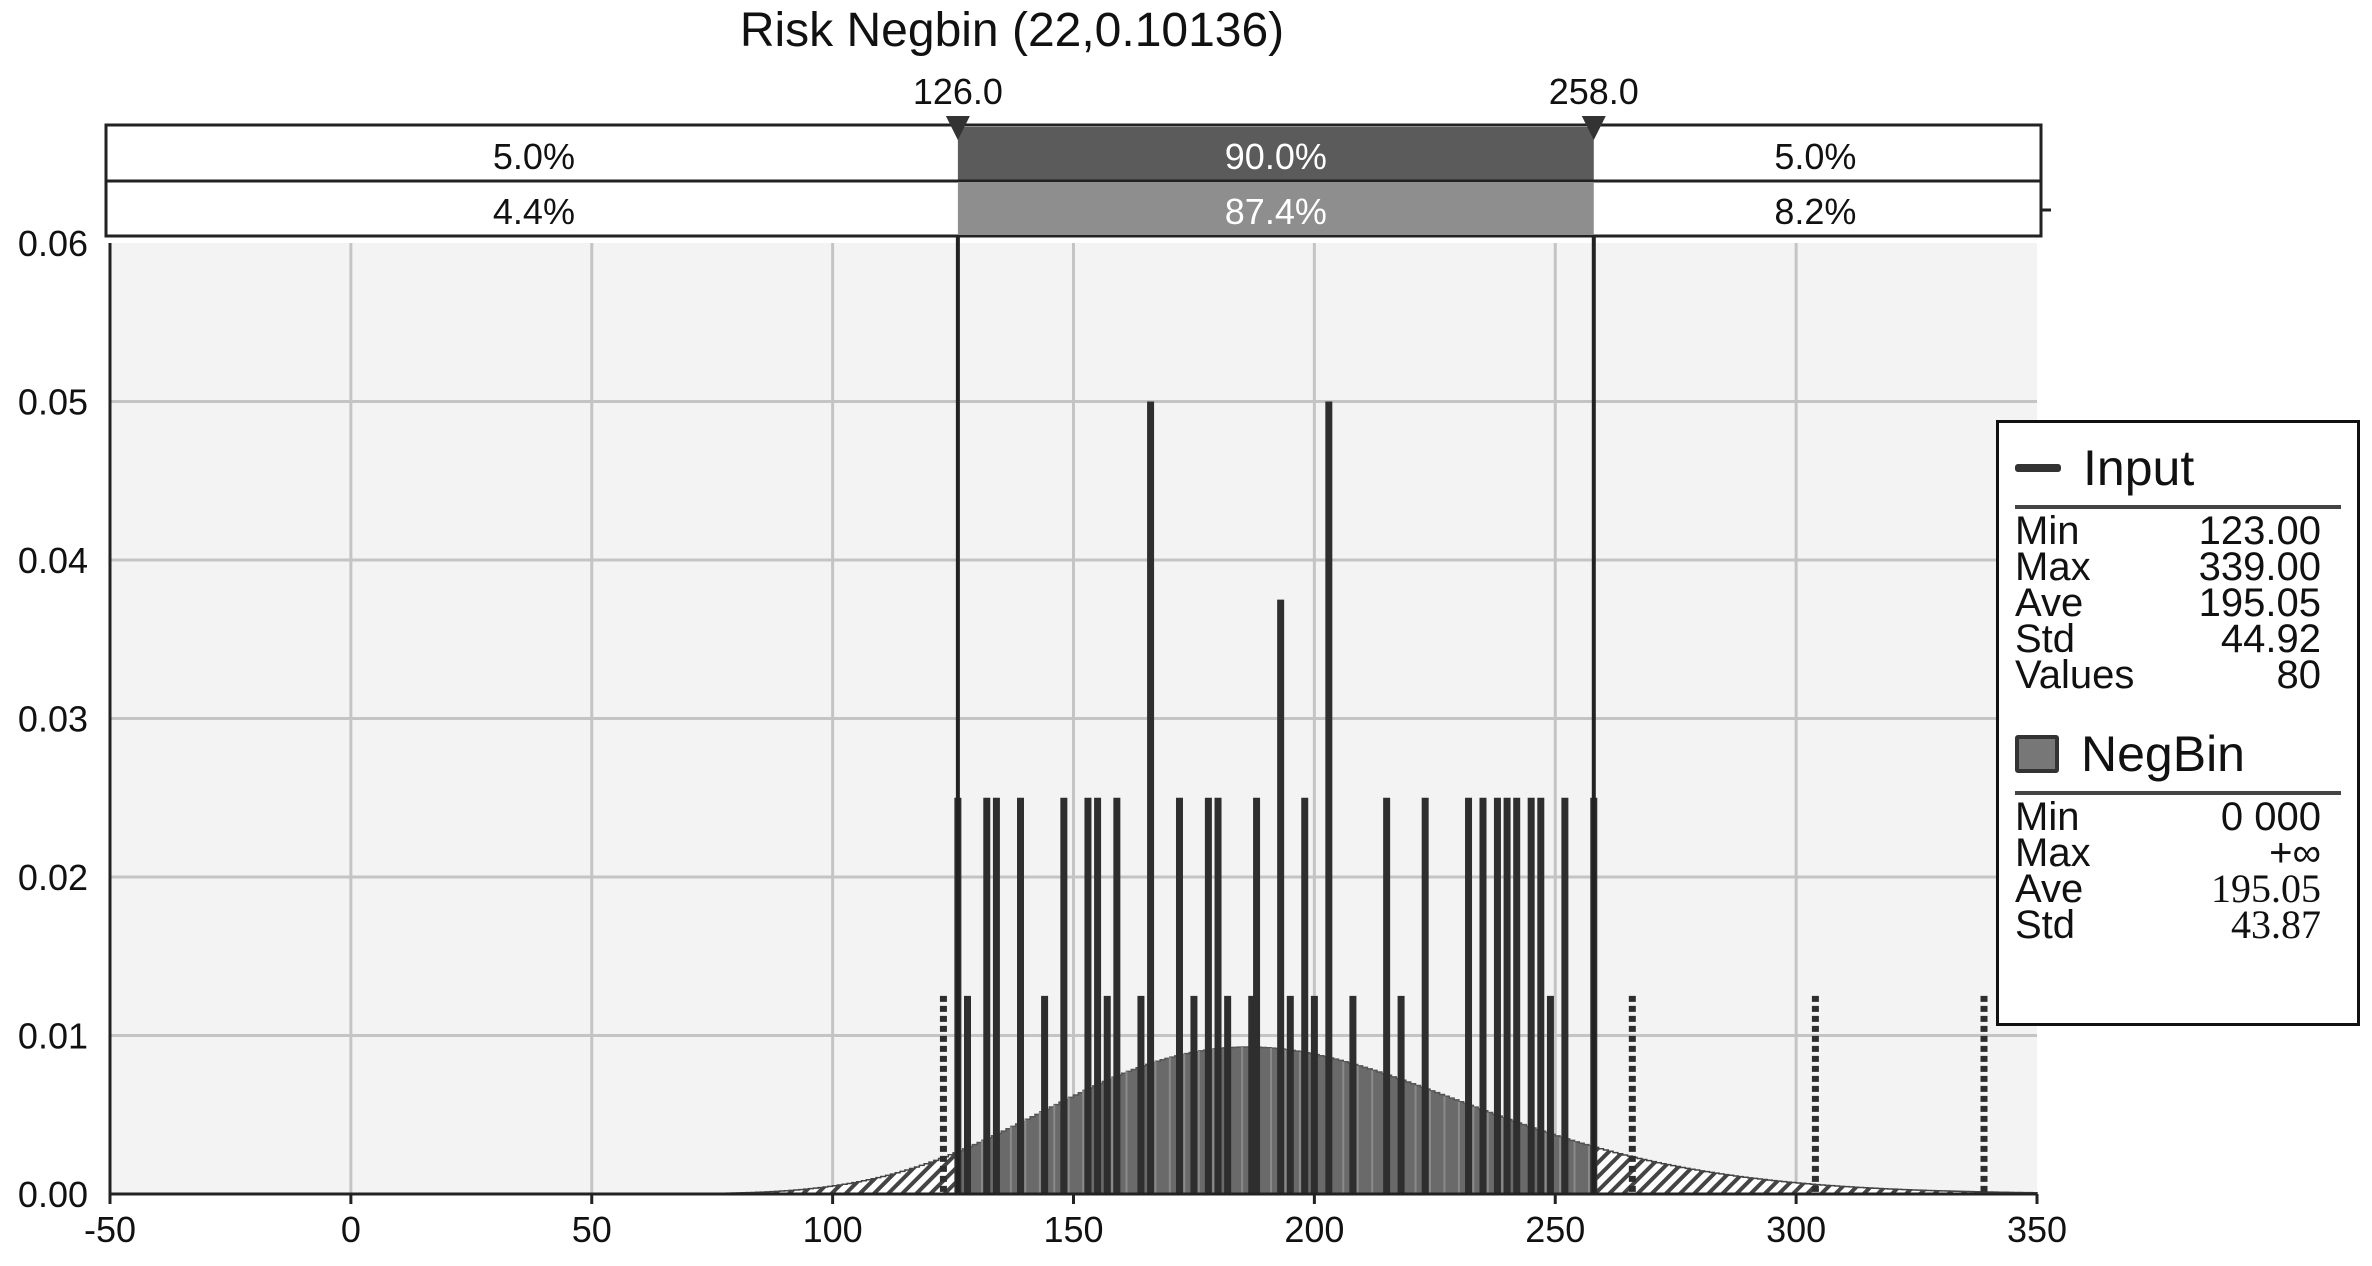 The height and width of the screenshot is (1266, 2372). I want to click on x-tick-label: 200, so click(1314, 1229).